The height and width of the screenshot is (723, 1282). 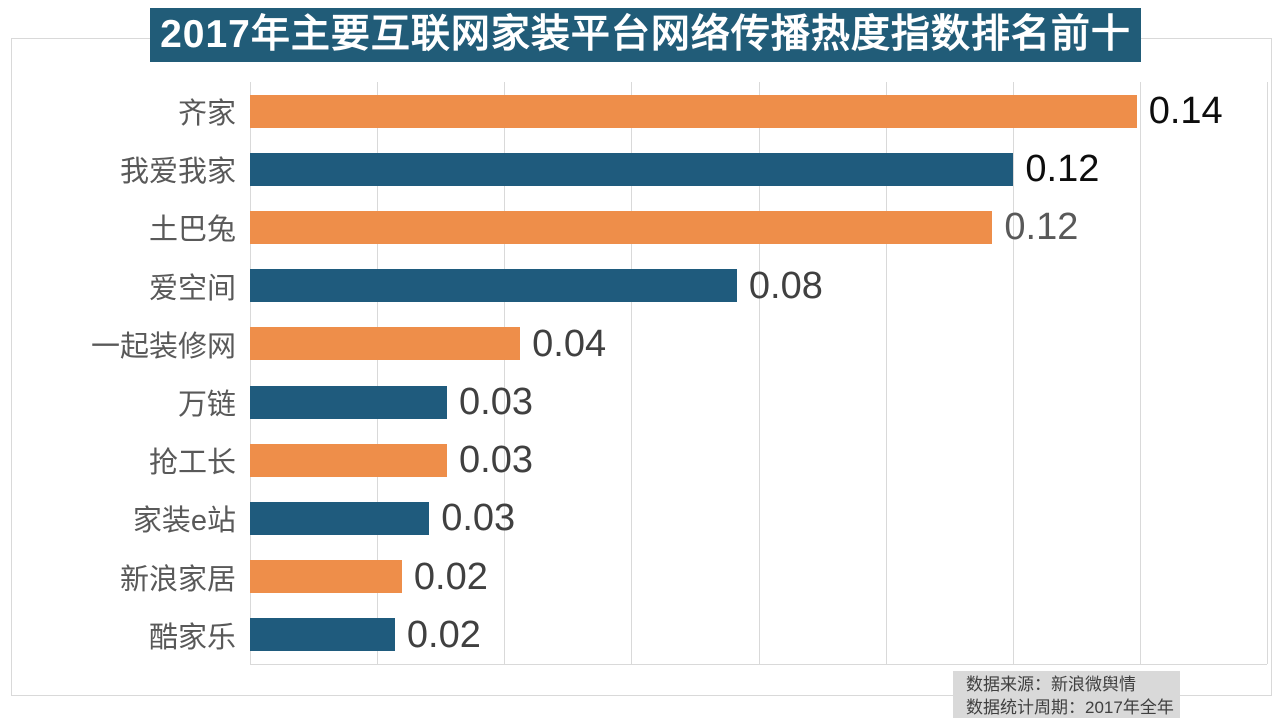 I want to click on category-label: 一起装修网, so click(x=163, y=346).